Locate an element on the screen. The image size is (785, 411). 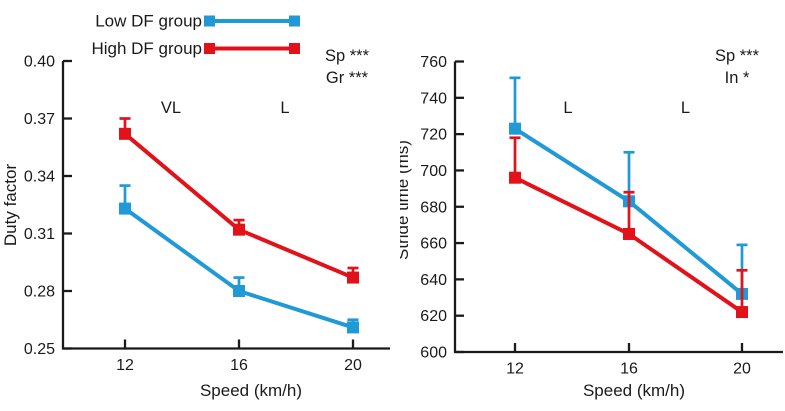
y-tick-label: 700 is located at coordinates (433, 171).